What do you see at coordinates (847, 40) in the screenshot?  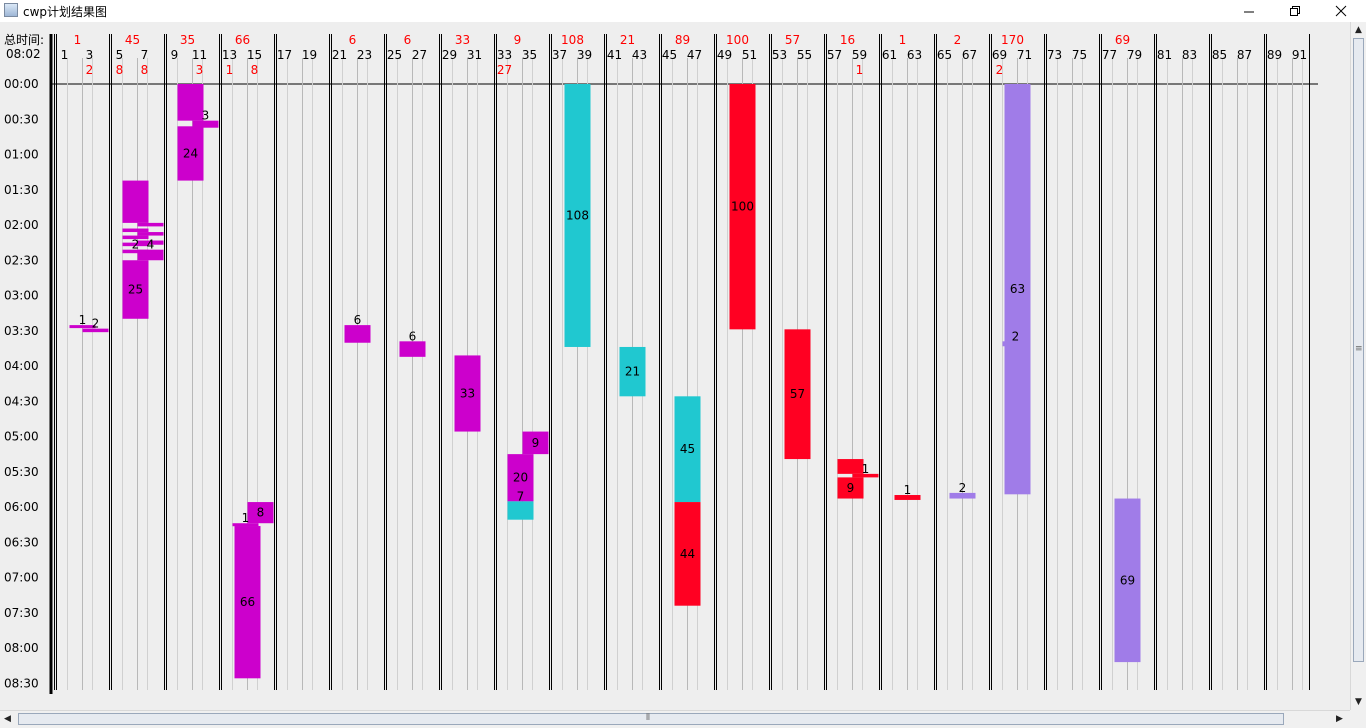 I see `bay-total-count: 16` at bounding box center [847, 40].